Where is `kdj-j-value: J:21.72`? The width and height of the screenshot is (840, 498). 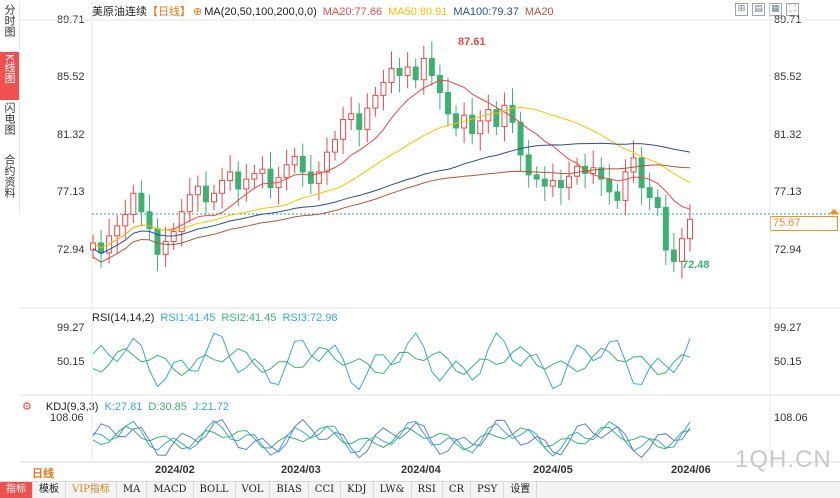
kdj-j-value: J:21.72 is located at coordinates (210, 407).